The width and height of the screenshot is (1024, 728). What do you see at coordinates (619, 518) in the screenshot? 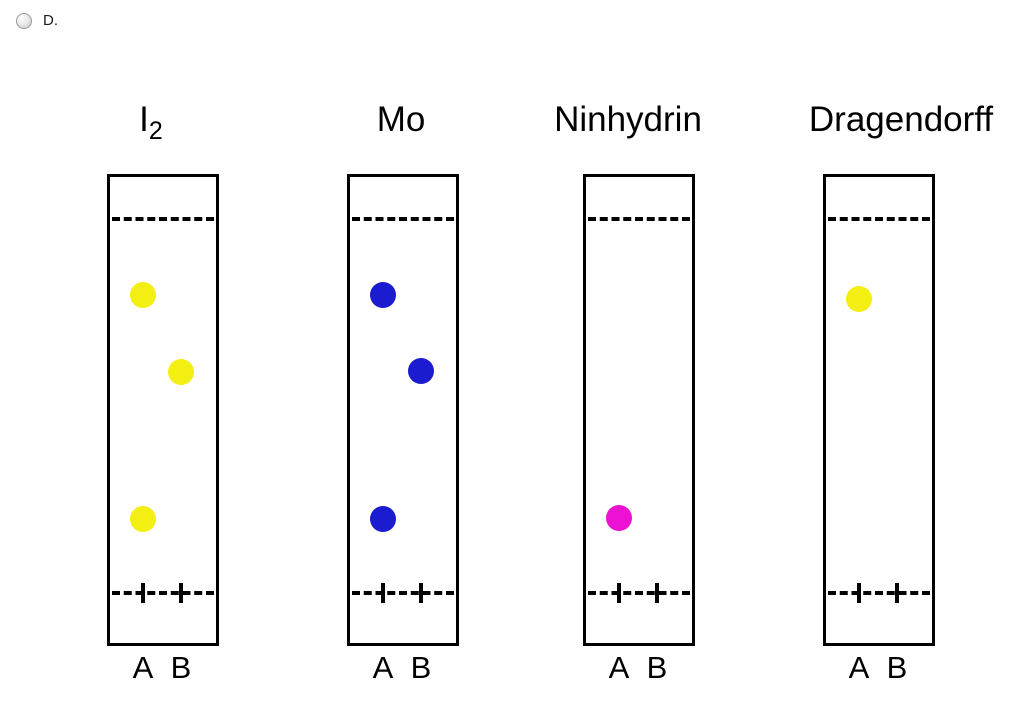
I see `spot-ninhydrin-magenta-lane-A` at bounding box center [619, 518].